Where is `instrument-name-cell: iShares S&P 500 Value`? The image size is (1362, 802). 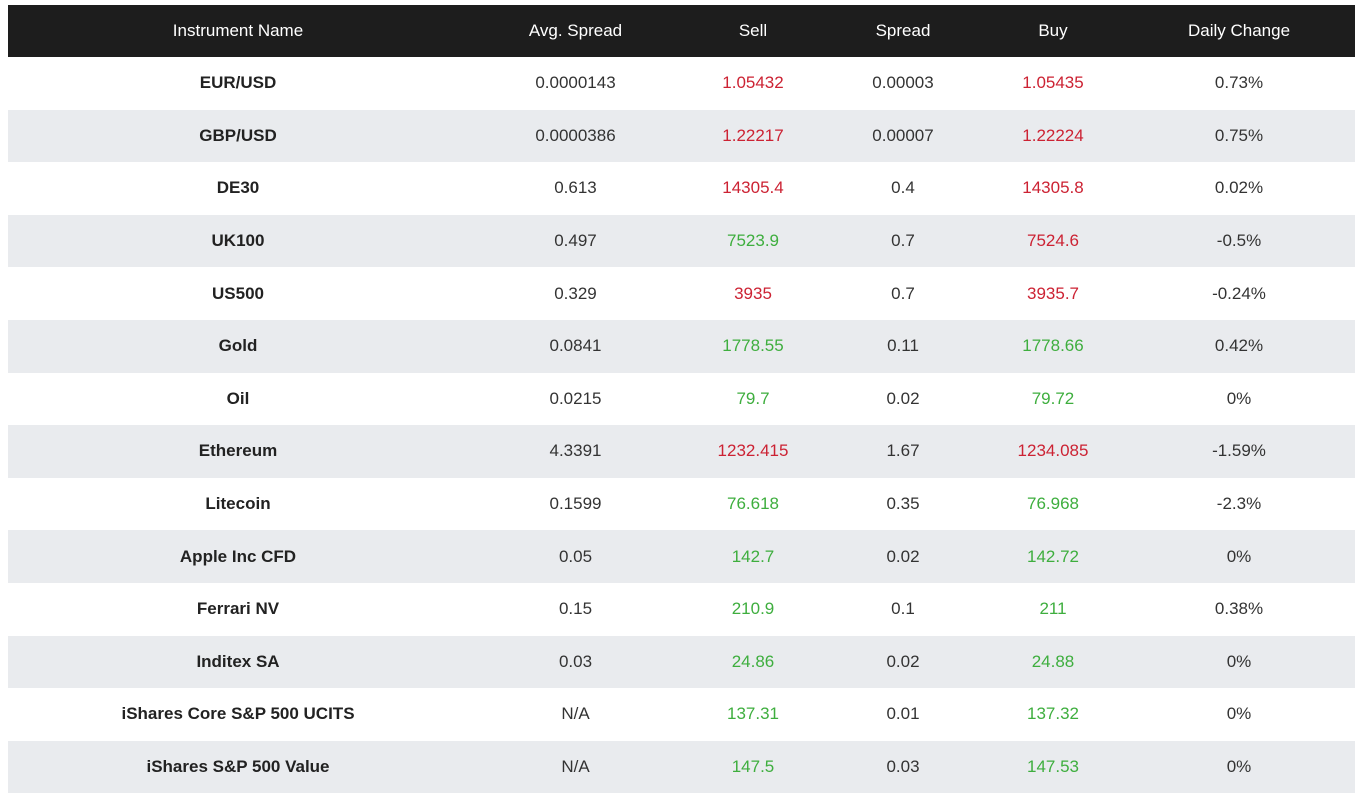
instrument-name-cell: iShares S&P 500 Value is located at coordinates (238, 767).